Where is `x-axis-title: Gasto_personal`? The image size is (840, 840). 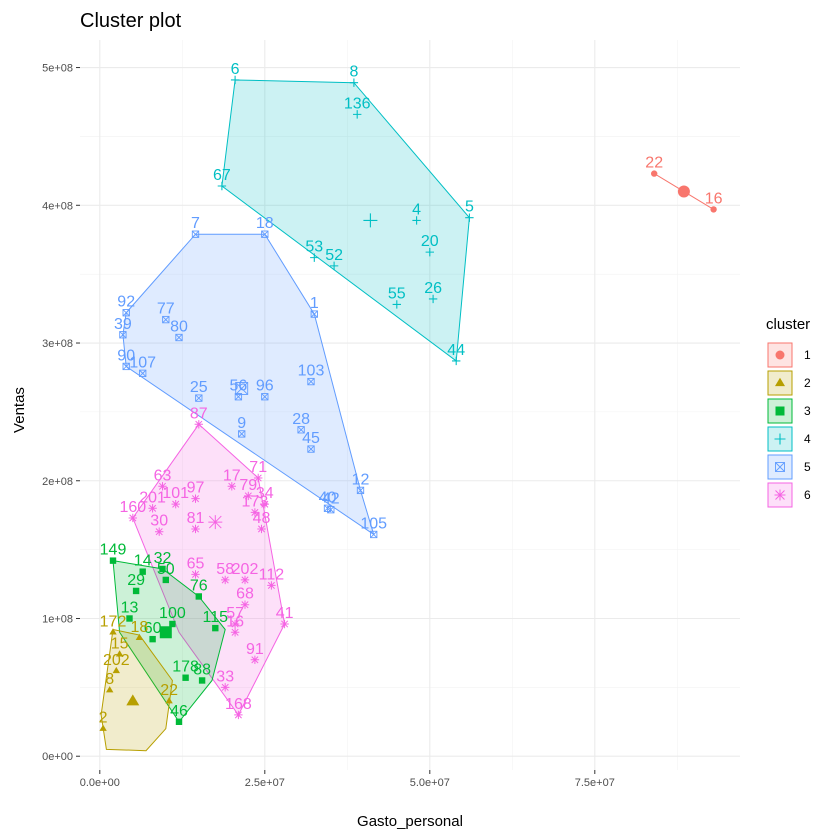 x-axis-title: Gasto_personal is located at coordinates (410, 821).